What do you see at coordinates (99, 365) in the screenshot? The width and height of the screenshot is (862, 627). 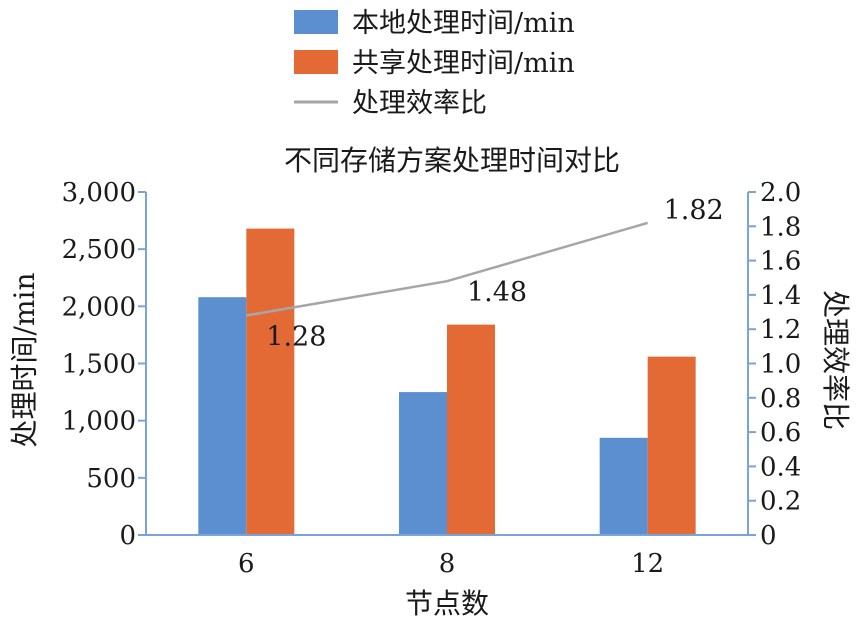 I see `y-tick-label: 1,500` at bounding box center [99, 365].